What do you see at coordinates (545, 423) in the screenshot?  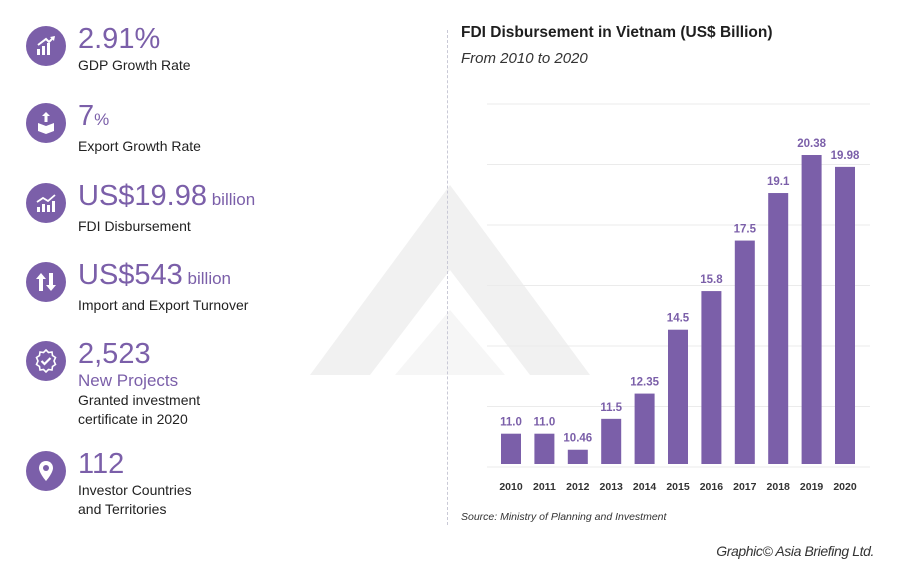 I see `data-label-2011: 11.0` at bounding box center [545, 423].